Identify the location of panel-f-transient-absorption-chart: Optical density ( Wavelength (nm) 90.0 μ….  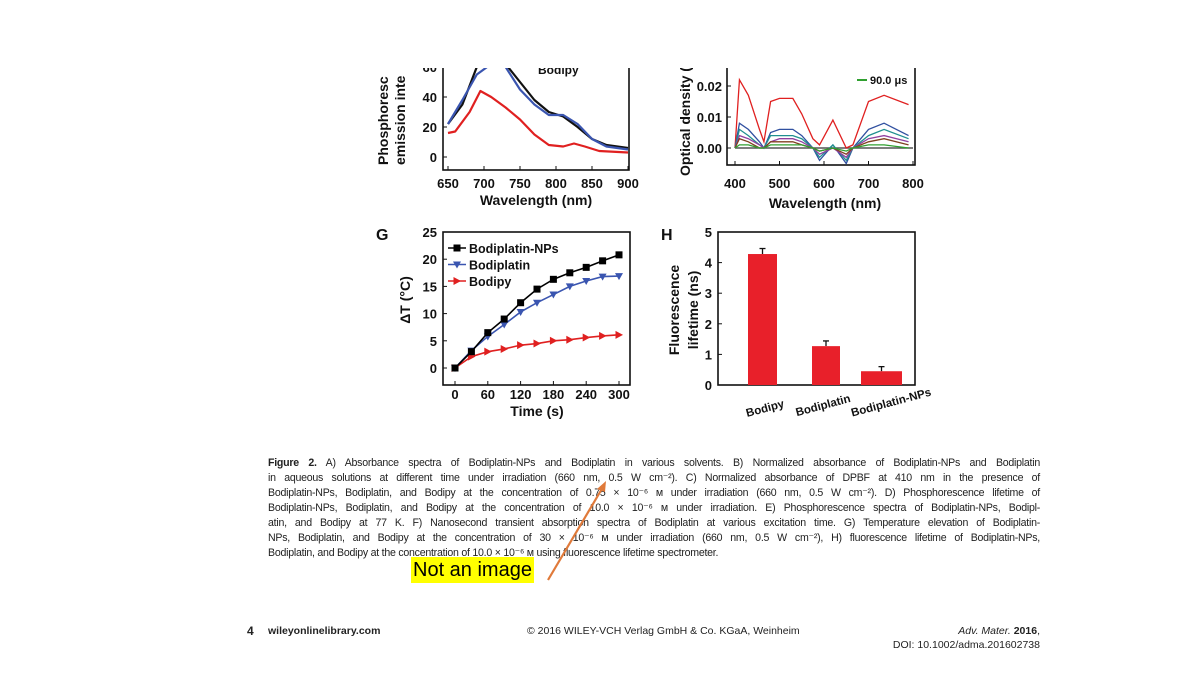
(800, 139).